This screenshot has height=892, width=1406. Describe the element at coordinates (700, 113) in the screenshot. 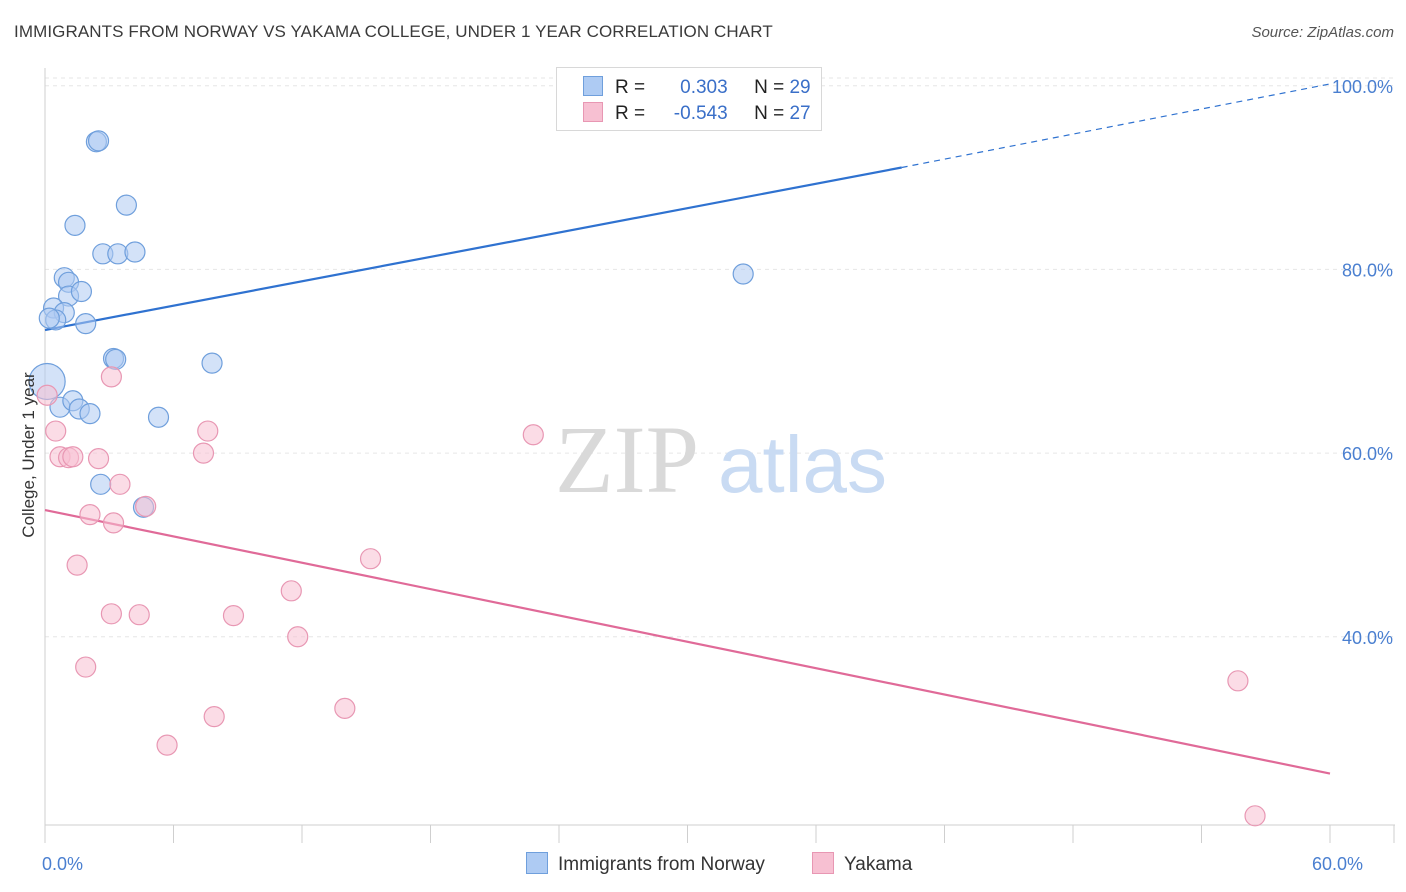

I see `legend-yakama-r-value: -0.543` at that location.